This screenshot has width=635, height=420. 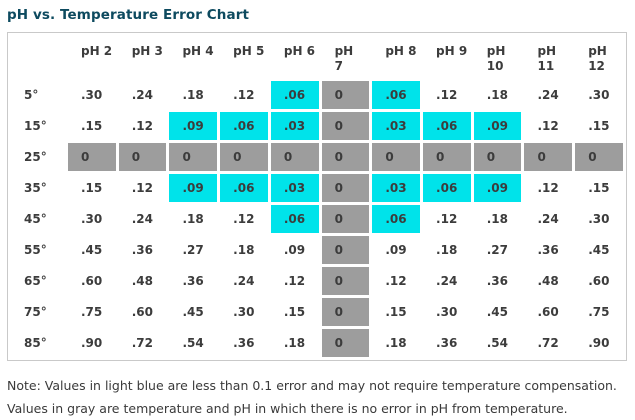 I want to click on column-header: pH 12, so click(x=597, y=58).